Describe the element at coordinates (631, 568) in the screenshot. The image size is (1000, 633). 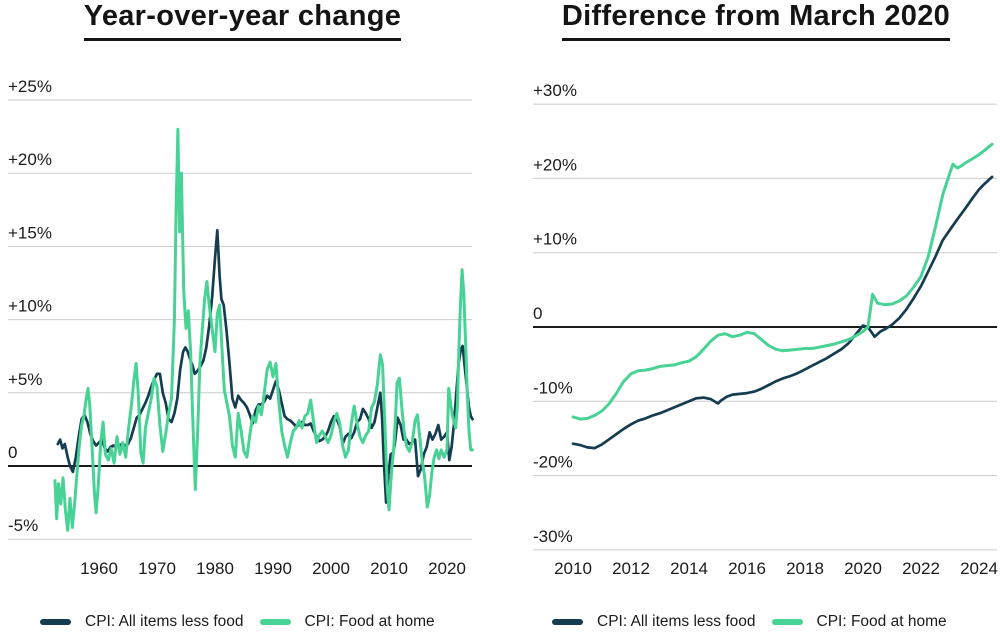
I see `x-tick-label: 2012` at that location.